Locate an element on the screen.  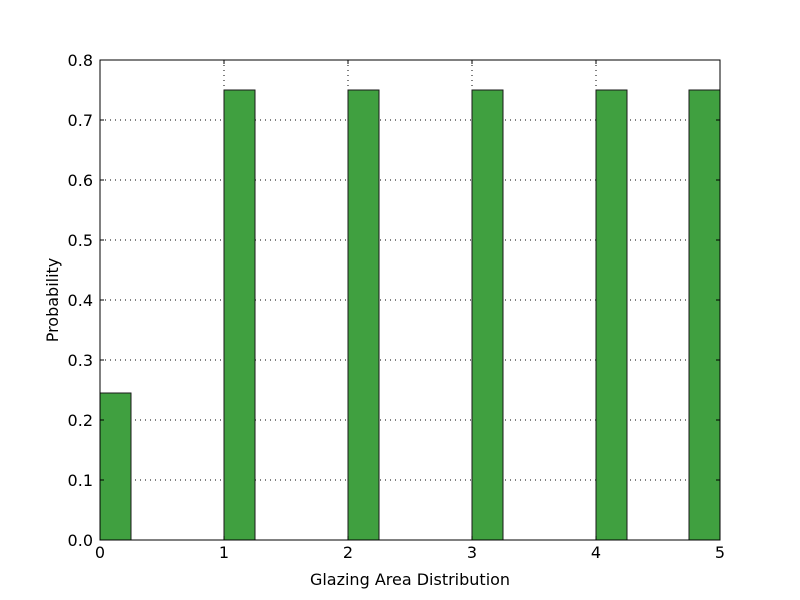
x-tick-label: 3 is located at coordinates (472, 552).